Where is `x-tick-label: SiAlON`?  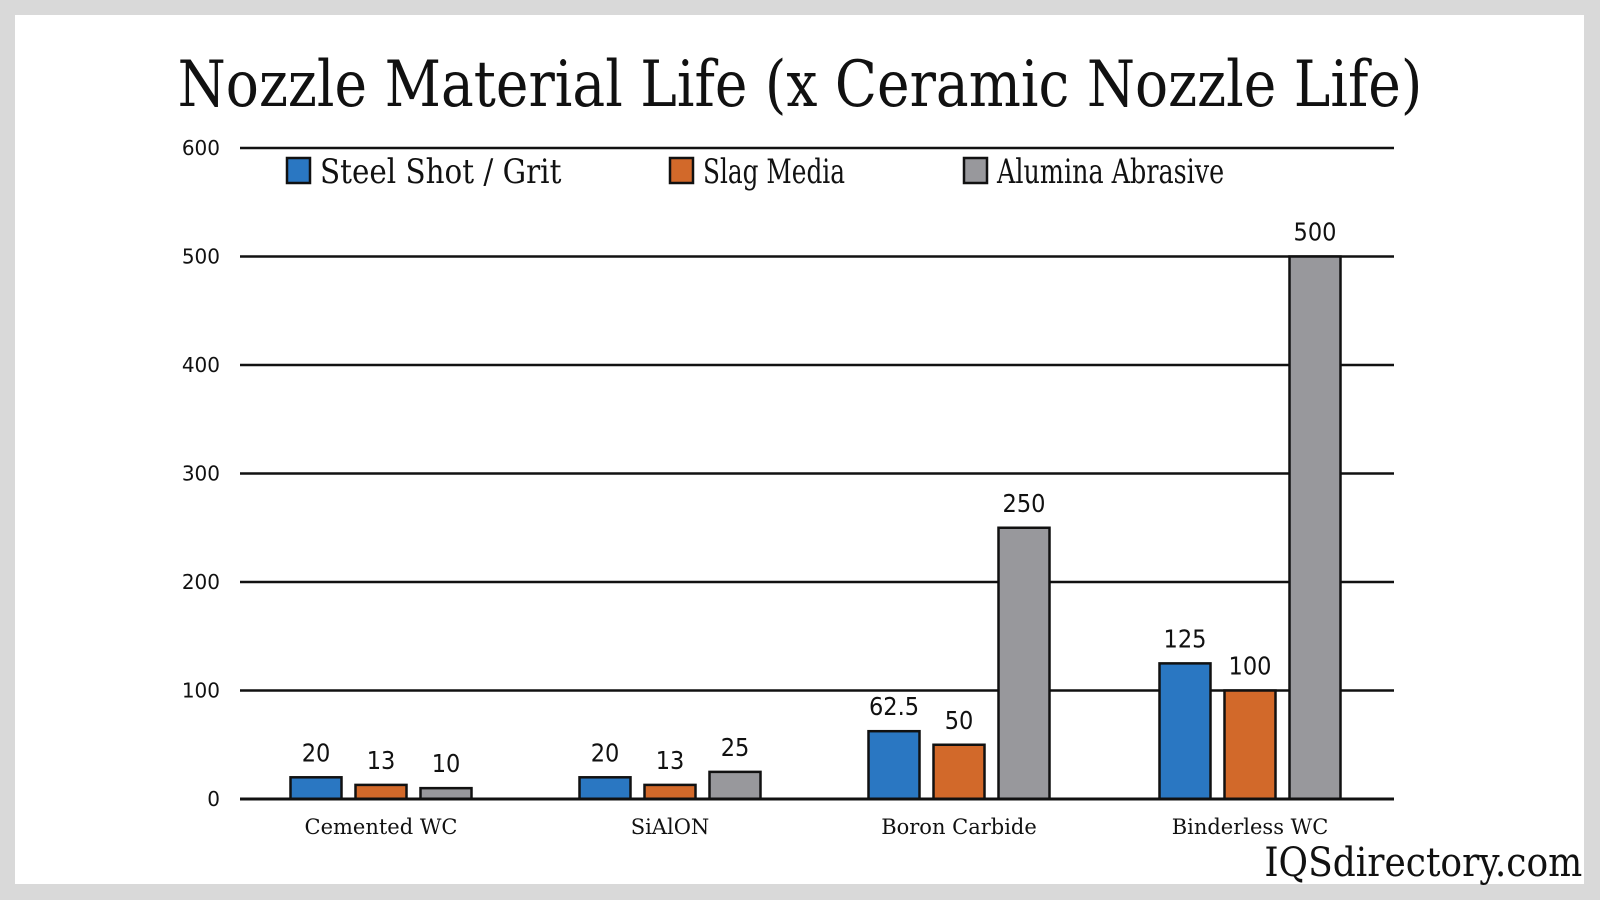 x-tick-label: SiAlON is located at coordinates (670, 827).